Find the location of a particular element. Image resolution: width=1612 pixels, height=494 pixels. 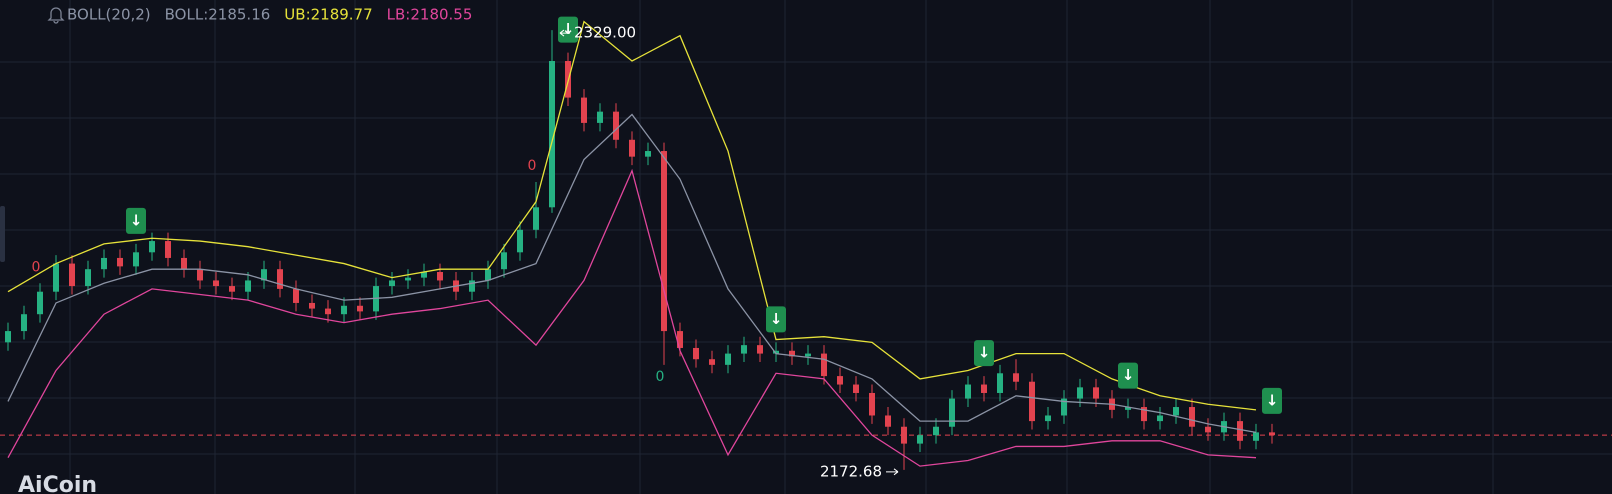

side-tab is located at coordinates (2, 234).